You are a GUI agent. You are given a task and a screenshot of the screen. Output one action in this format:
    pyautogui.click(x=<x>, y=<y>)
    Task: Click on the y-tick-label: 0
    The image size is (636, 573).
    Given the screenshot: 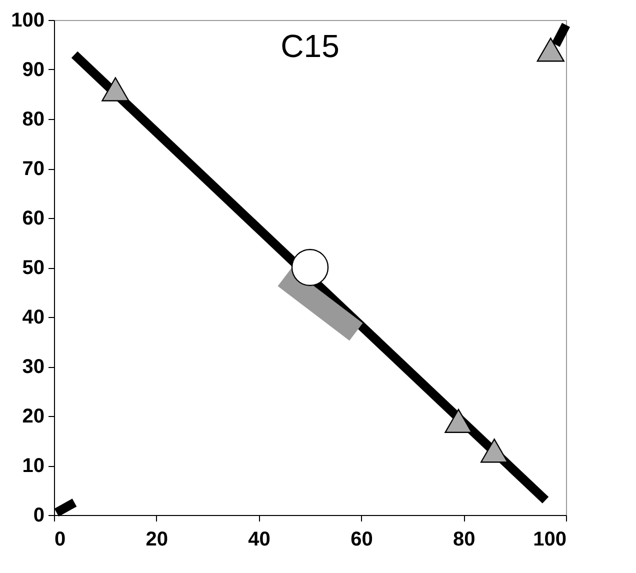 What is the action you would take?
    pyautogui.click(x=38, y=515)
    